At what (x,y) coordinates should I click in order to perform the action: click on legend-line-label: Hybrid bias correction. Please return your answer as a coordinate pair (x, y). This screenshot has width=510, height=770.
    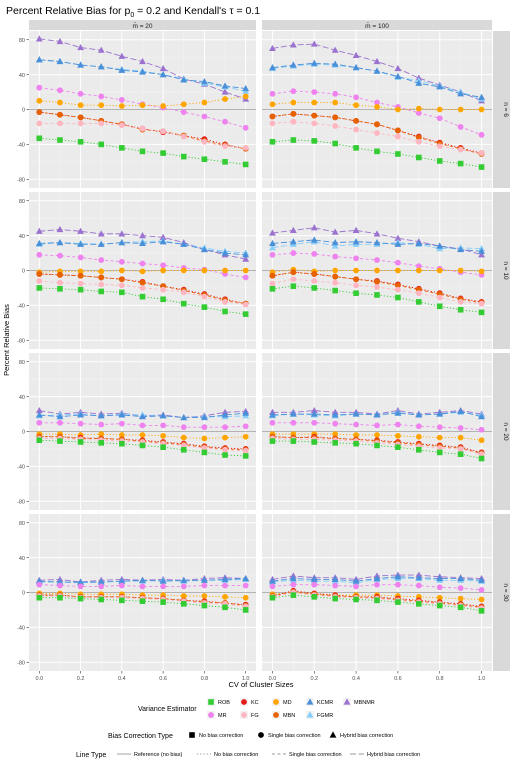
    Looking at the image, I should click on (393, 755).